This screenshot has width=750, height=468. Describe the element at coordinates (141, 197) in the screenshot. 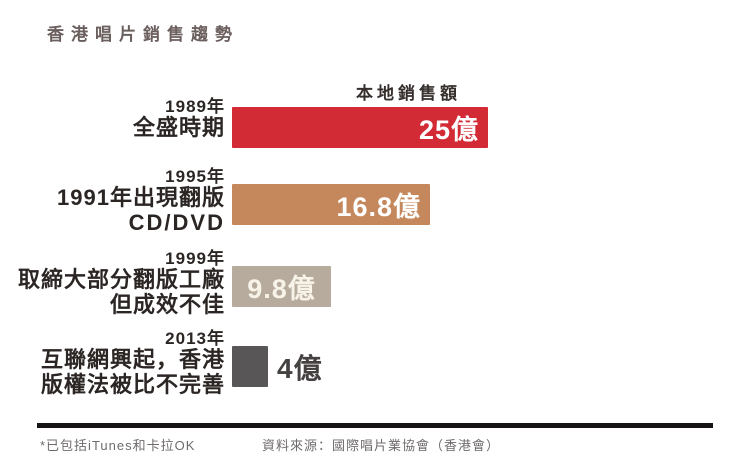

I see `row-main-label: 1991年出現翻版` at that location.